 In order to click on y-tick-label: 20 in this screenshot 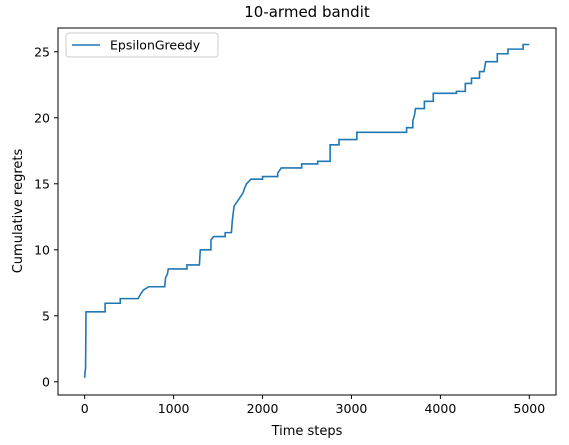, I will do `click(42, 117)`.